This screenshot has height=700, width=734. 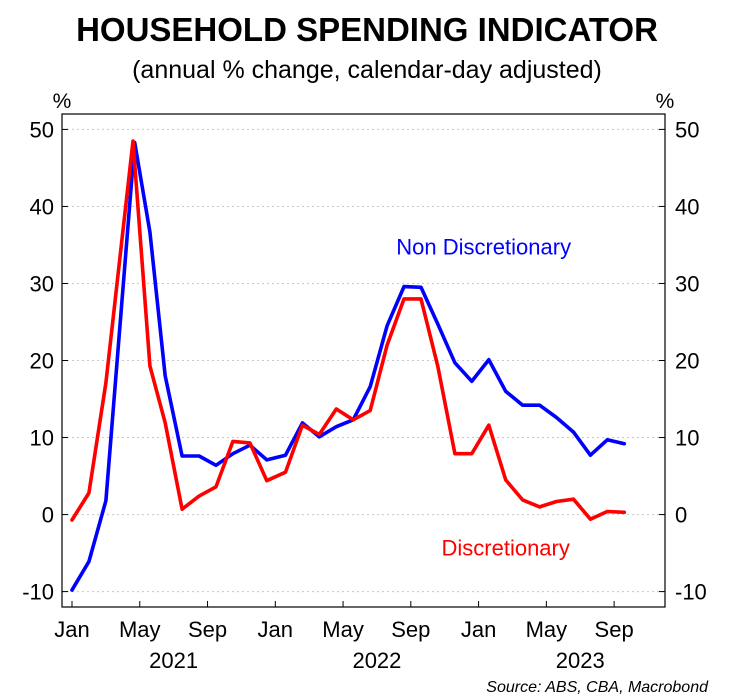 I want to click on year-label: 2023, so click(x=580, y=660).